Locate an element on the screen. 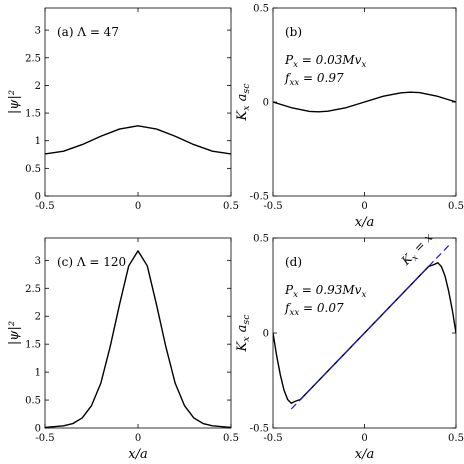 The height and width of the screenshot is (464, 464). panel-annotation: fxx​ = 0.07 is located at coordinates (314, 309).